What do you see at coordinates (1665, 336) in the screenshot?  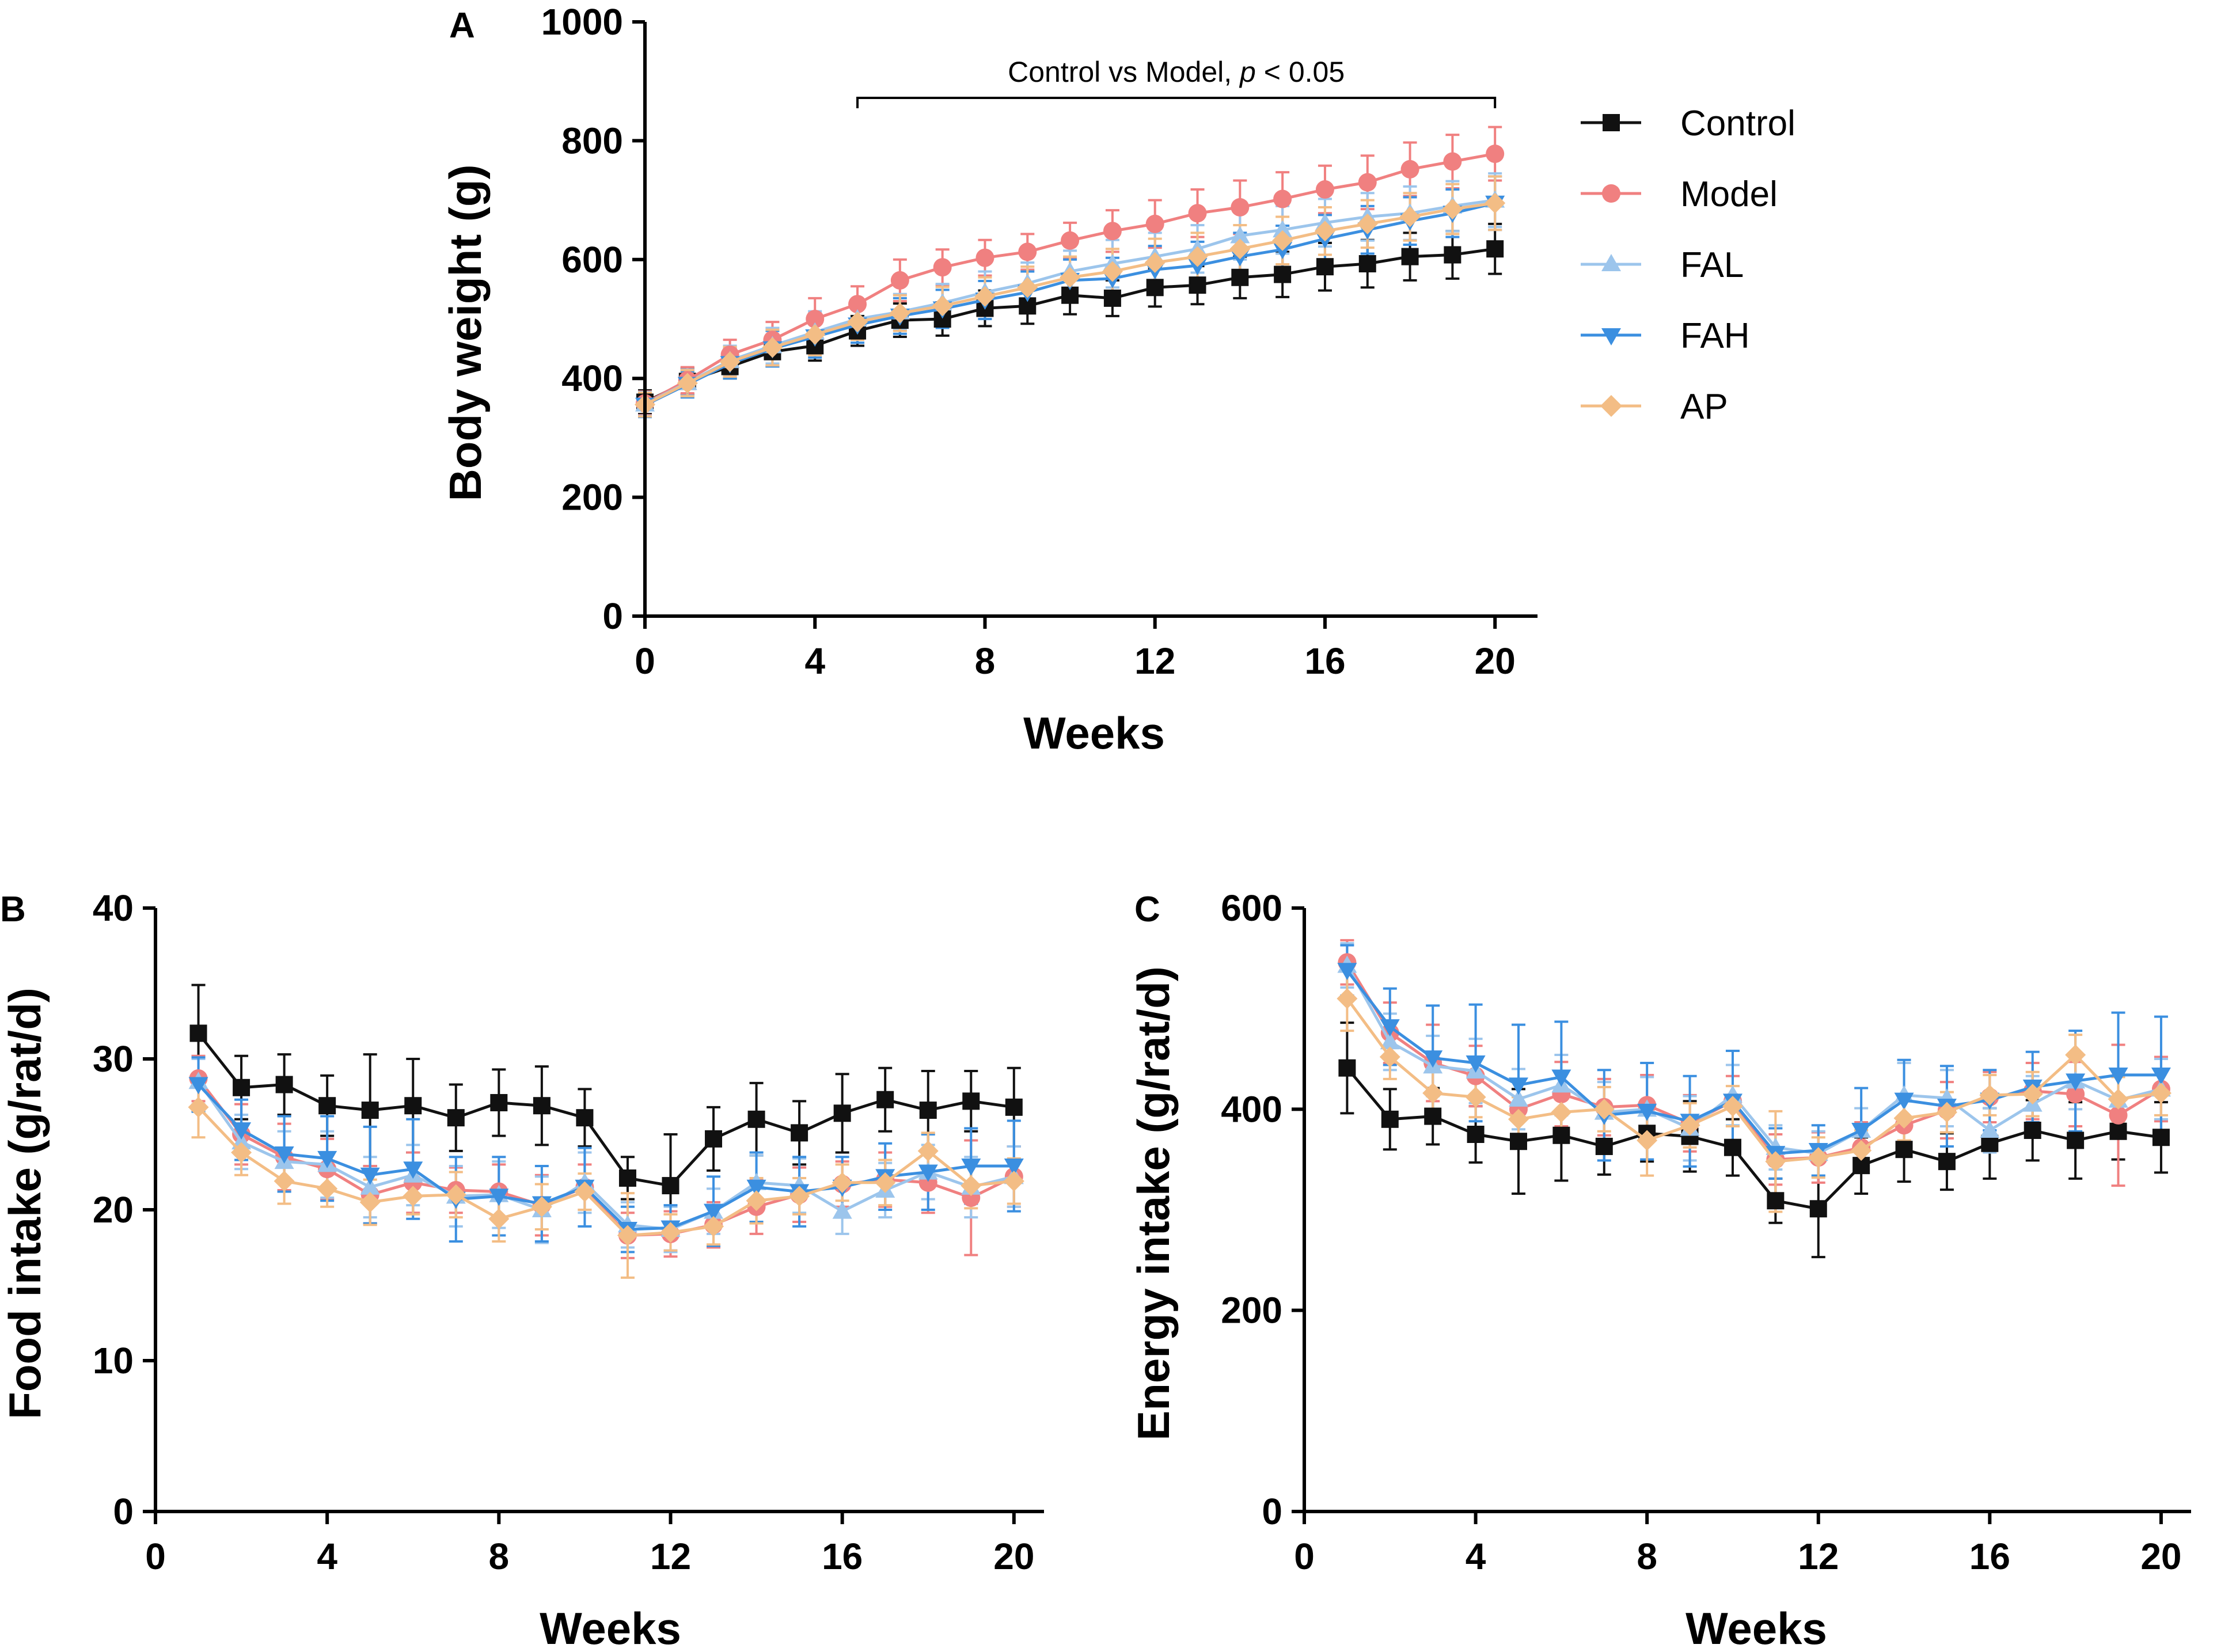 I see `legend-entry-fah: FAH` at bounding box center [1665, 336].